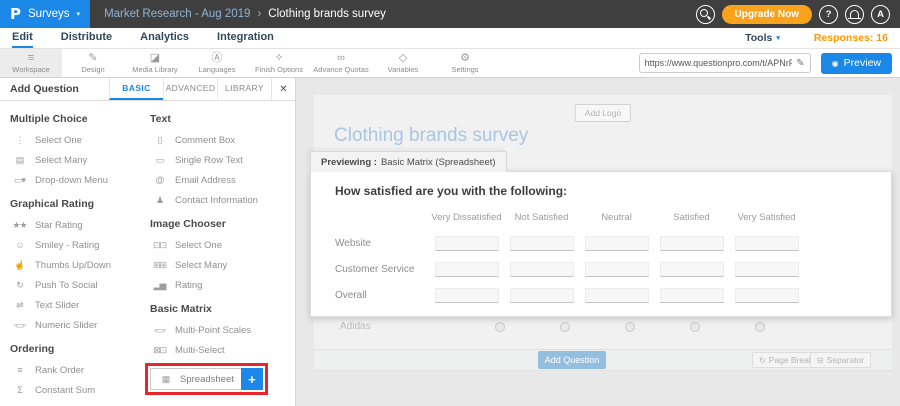  What do you see at coordinates (93, 62) in the screenshot?
I see `tool-design: ✎ Design` at bounding box center [93, 62].